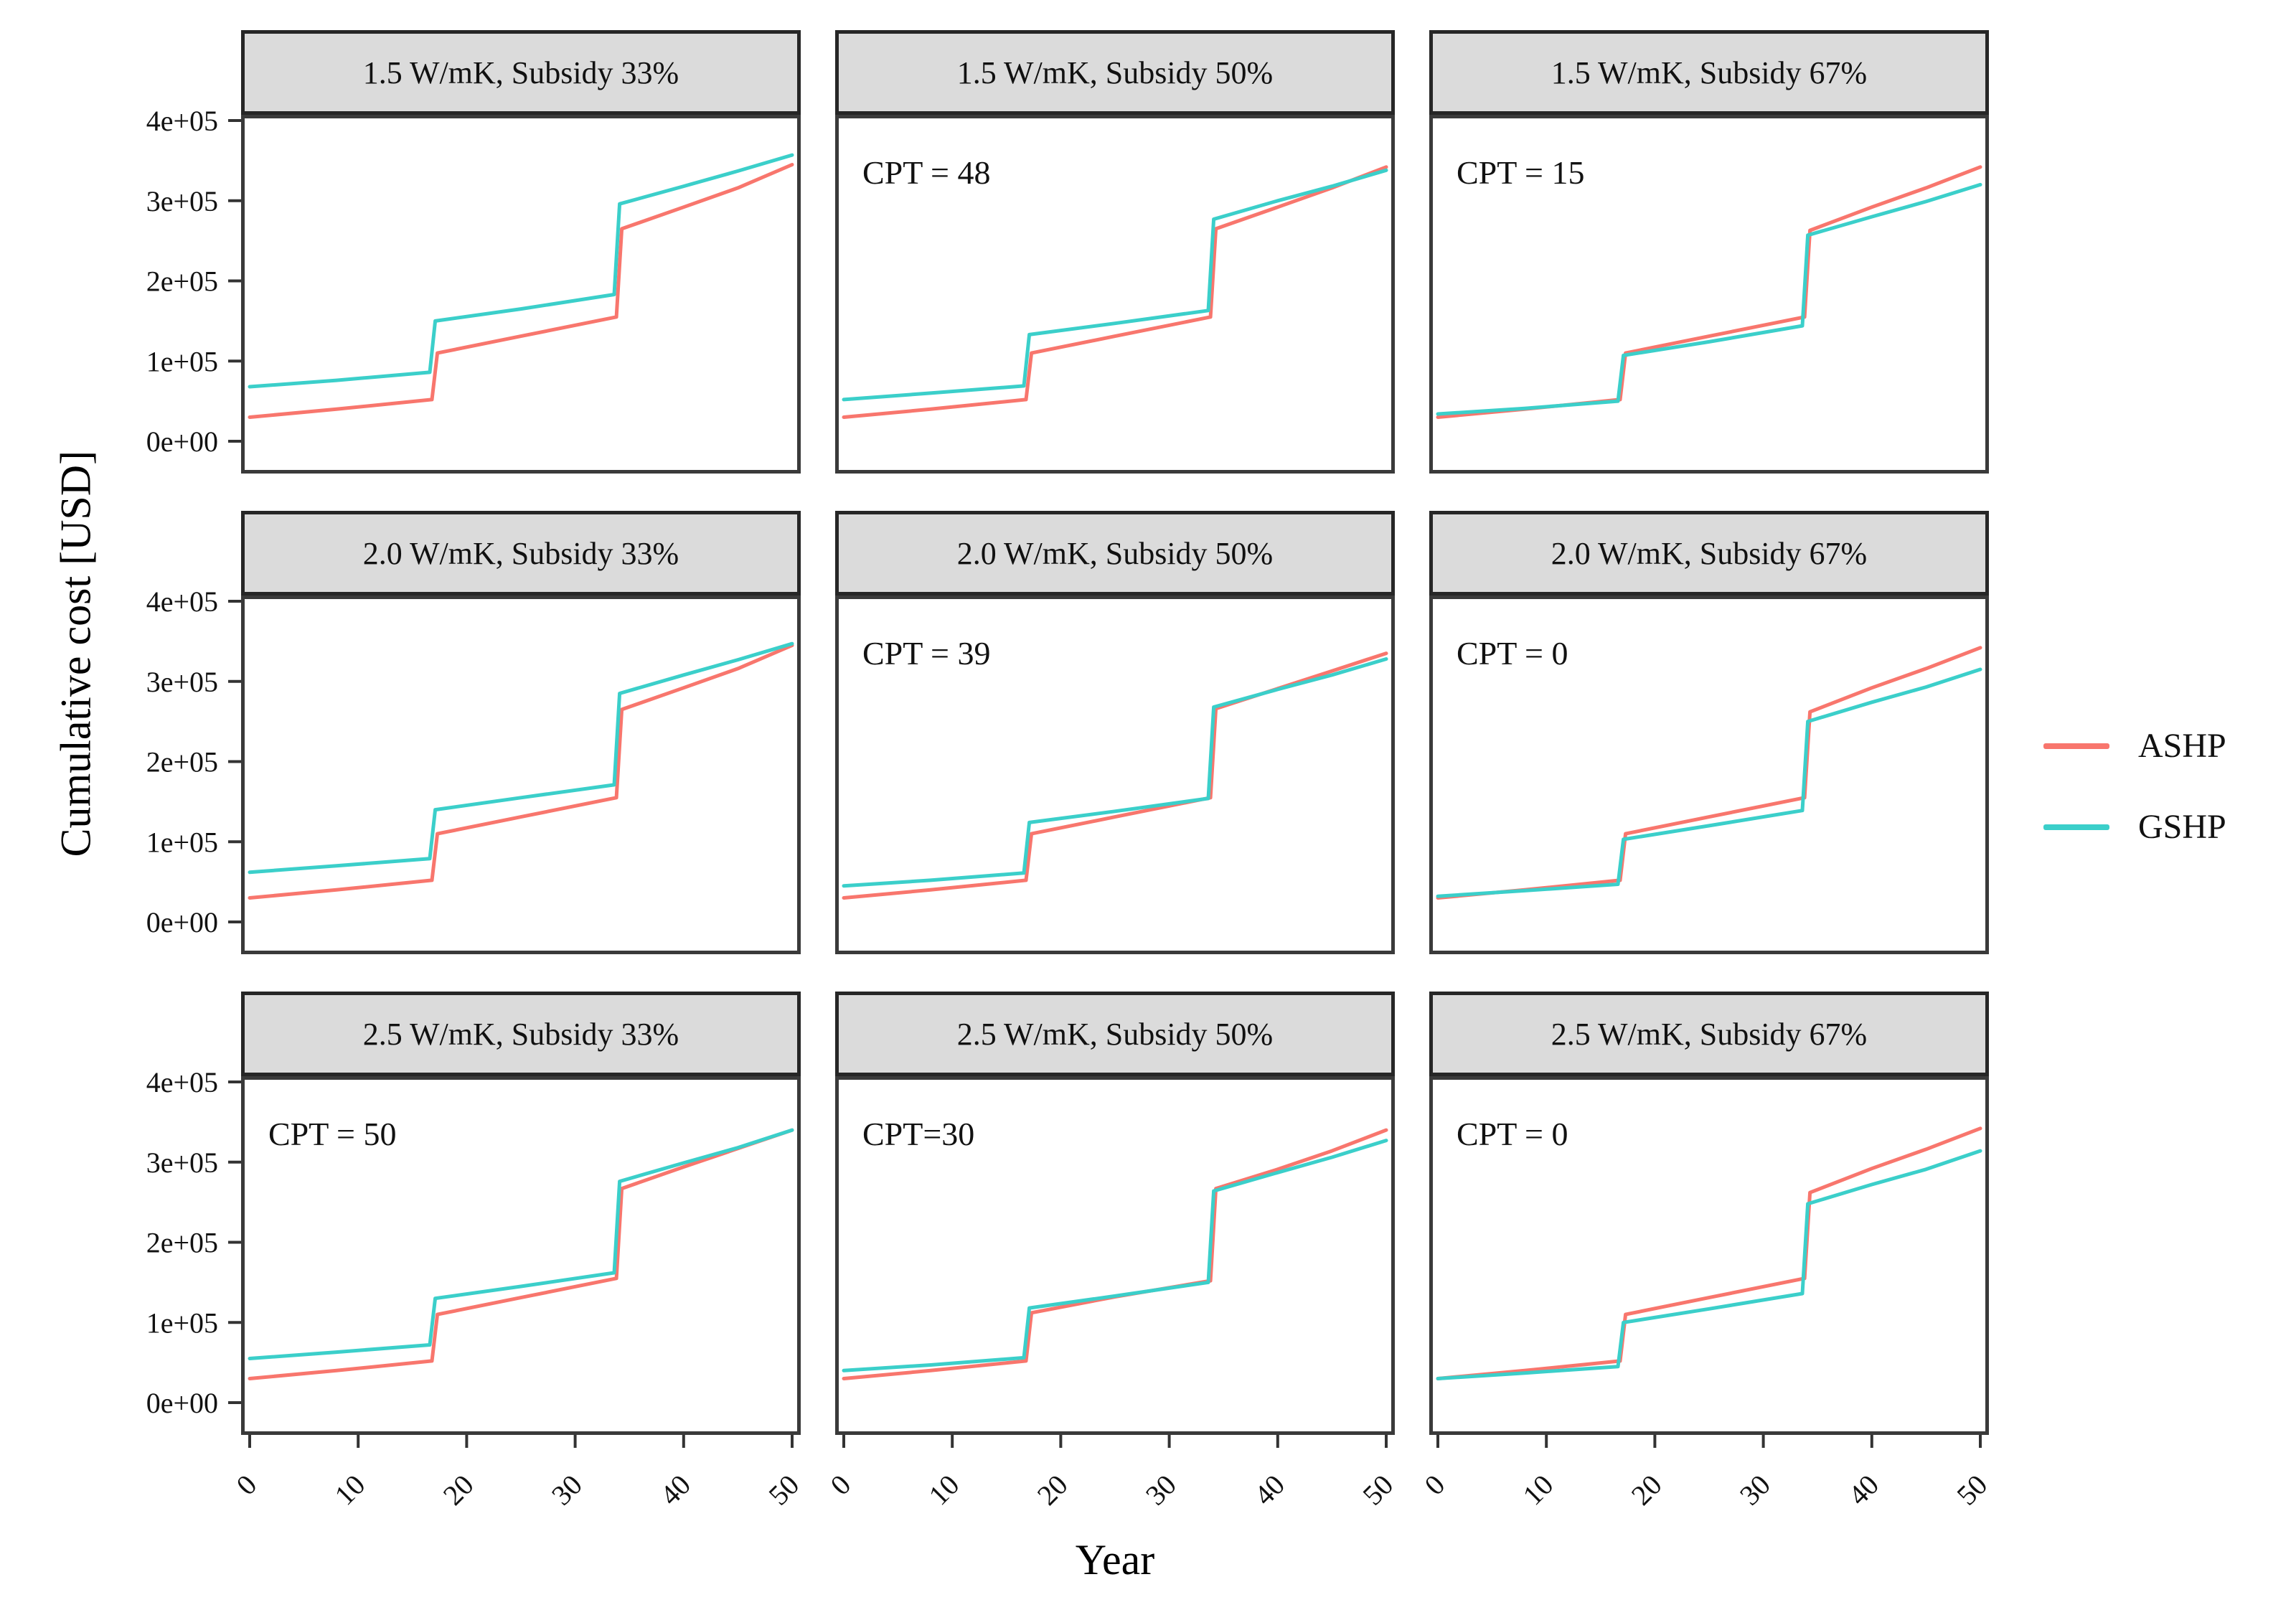 This screenshot has width=2296, height=1615. I want to click on facet-panel-2-1: 2.5 W/mK, Subsidy 50% 0 10 20 30 40 50 CPT=30, so click(1112, 1252).